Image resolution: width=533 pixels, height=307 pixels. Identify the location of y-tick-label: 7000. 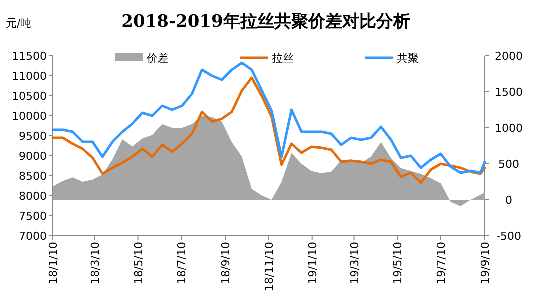
(33, 236).